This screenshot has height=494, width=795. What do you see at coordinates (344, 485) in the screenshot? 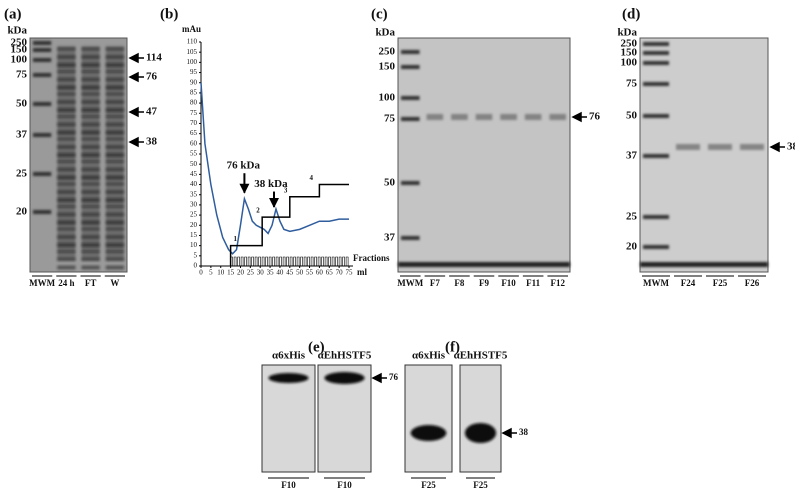
I see `lane-label: F10` at bounding box center [344, 485].